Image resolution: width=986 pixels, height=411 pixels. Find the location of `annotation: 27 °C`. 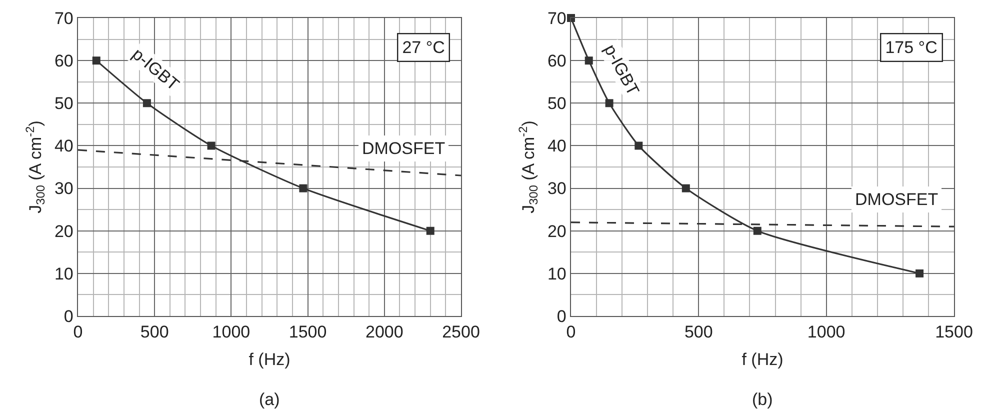

annotation: 27 °C is located at coordinates (423, 48).